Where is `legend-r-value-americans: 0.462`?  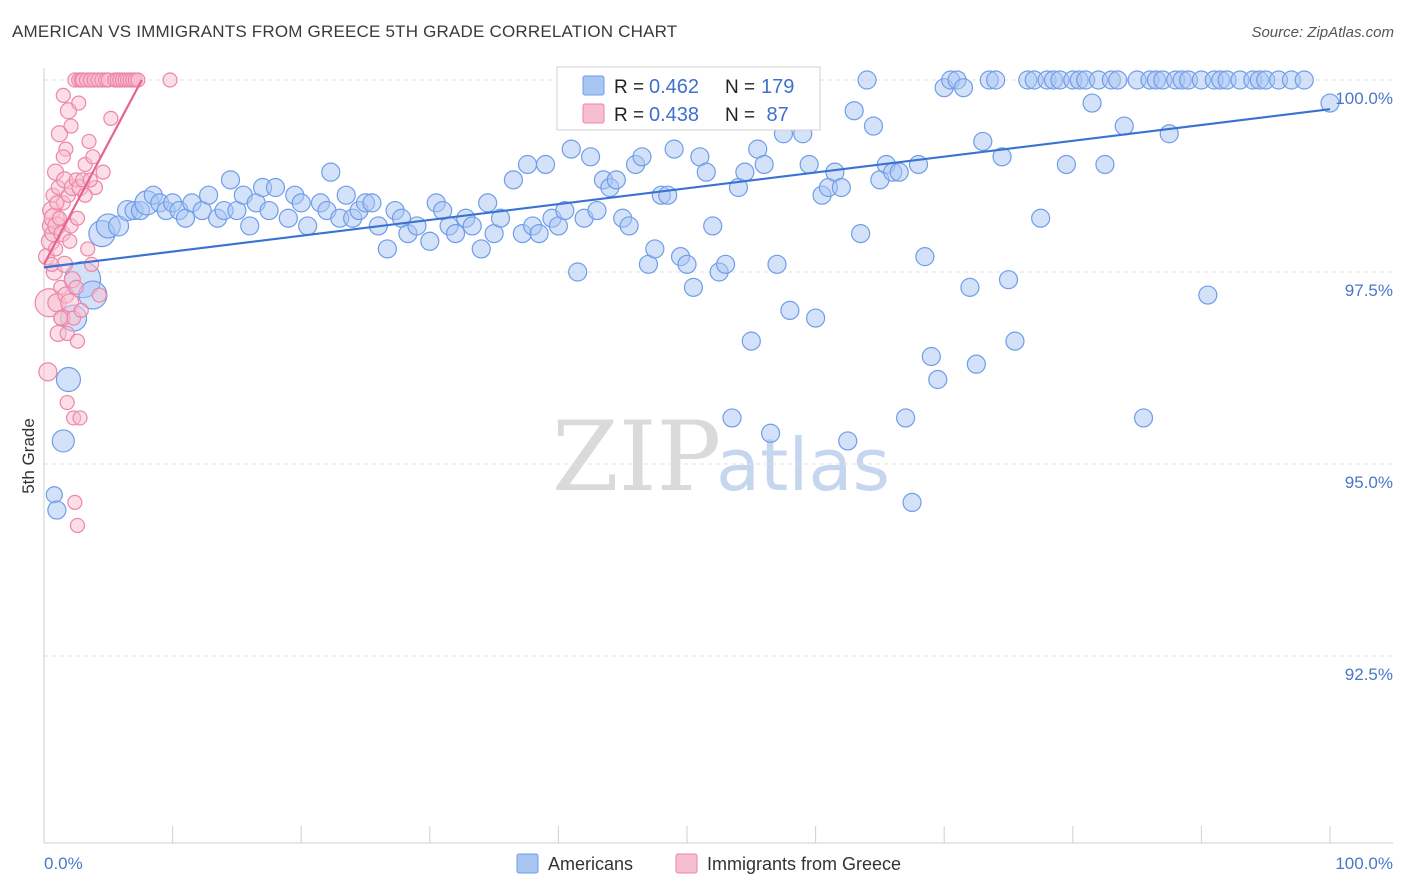 legend-r-value-americans: 0.462 is located at coordinates (674, 87).